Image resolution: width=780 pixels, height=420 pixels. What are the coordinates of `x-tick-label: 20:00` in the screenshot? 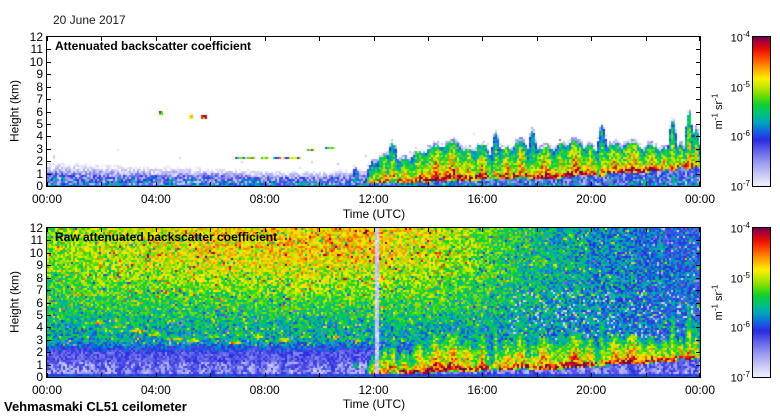 It's located at (591, 390).